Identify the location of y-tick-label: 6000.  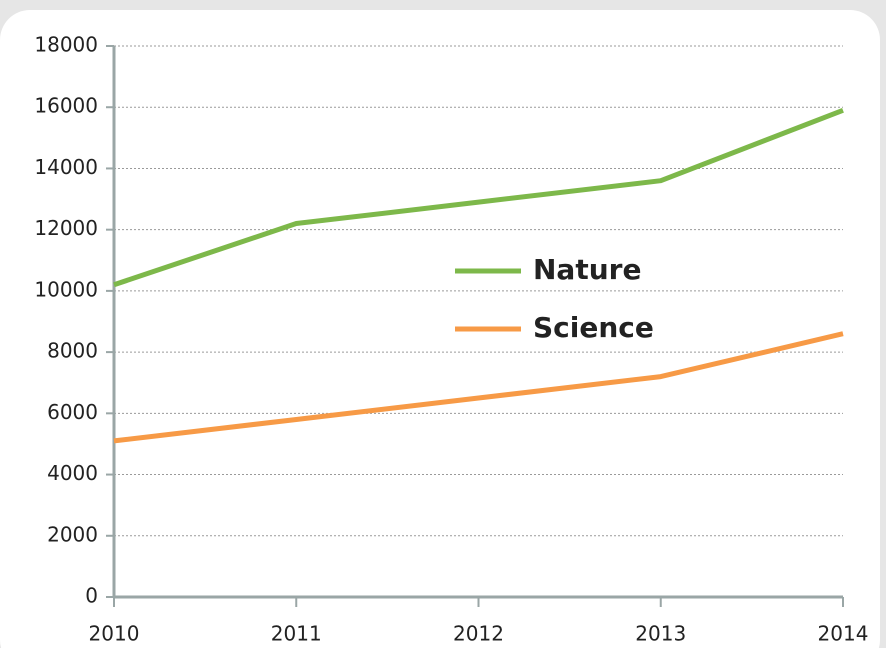
(72, 412).